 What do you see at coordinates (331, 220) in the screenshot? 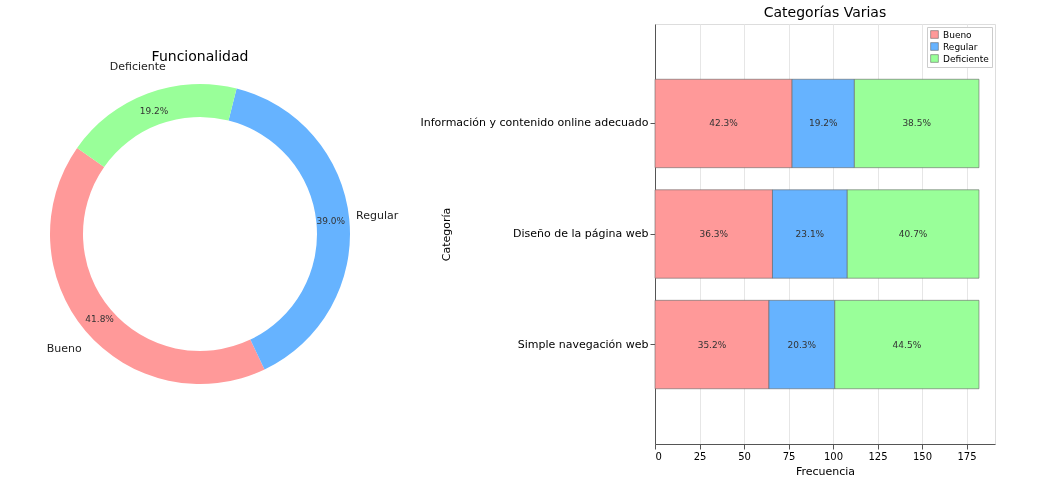
I see `data-label: 39.0%` at bounding box center [331, 220].